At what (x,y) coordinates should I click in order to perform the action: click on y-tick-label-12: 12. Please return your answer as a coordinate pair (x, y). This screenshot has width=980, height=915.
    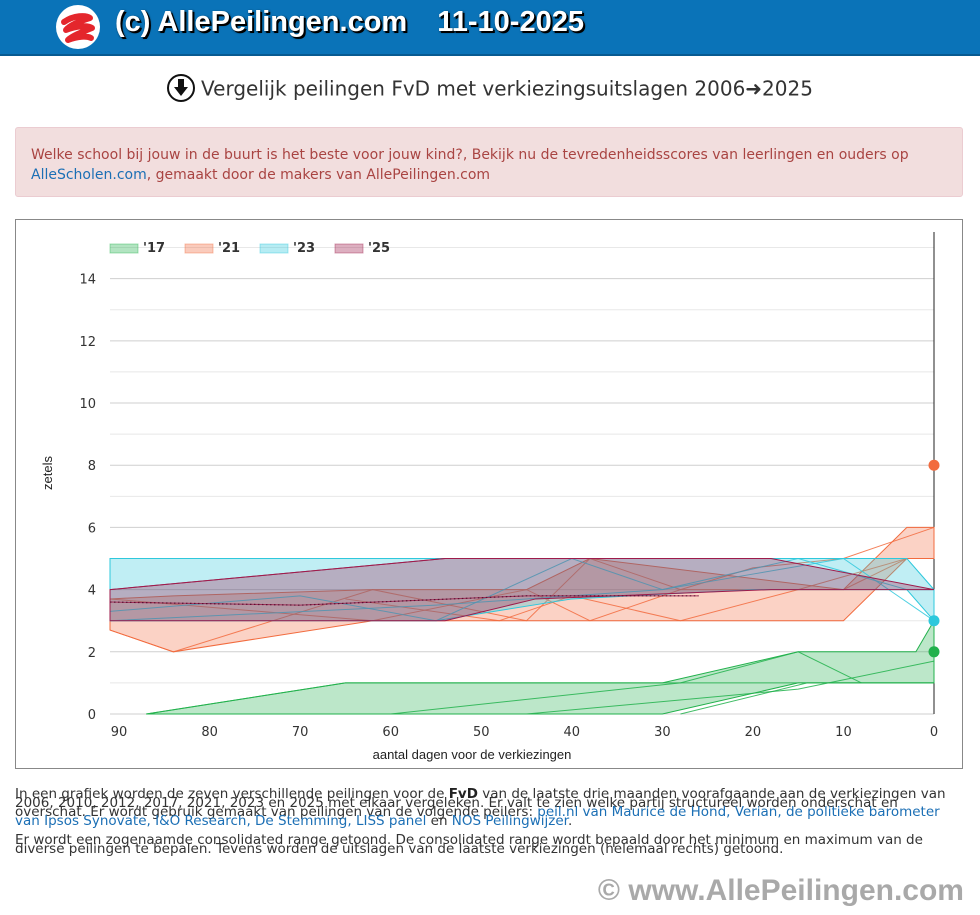
    Looking at the image, I should click on (87, 342).